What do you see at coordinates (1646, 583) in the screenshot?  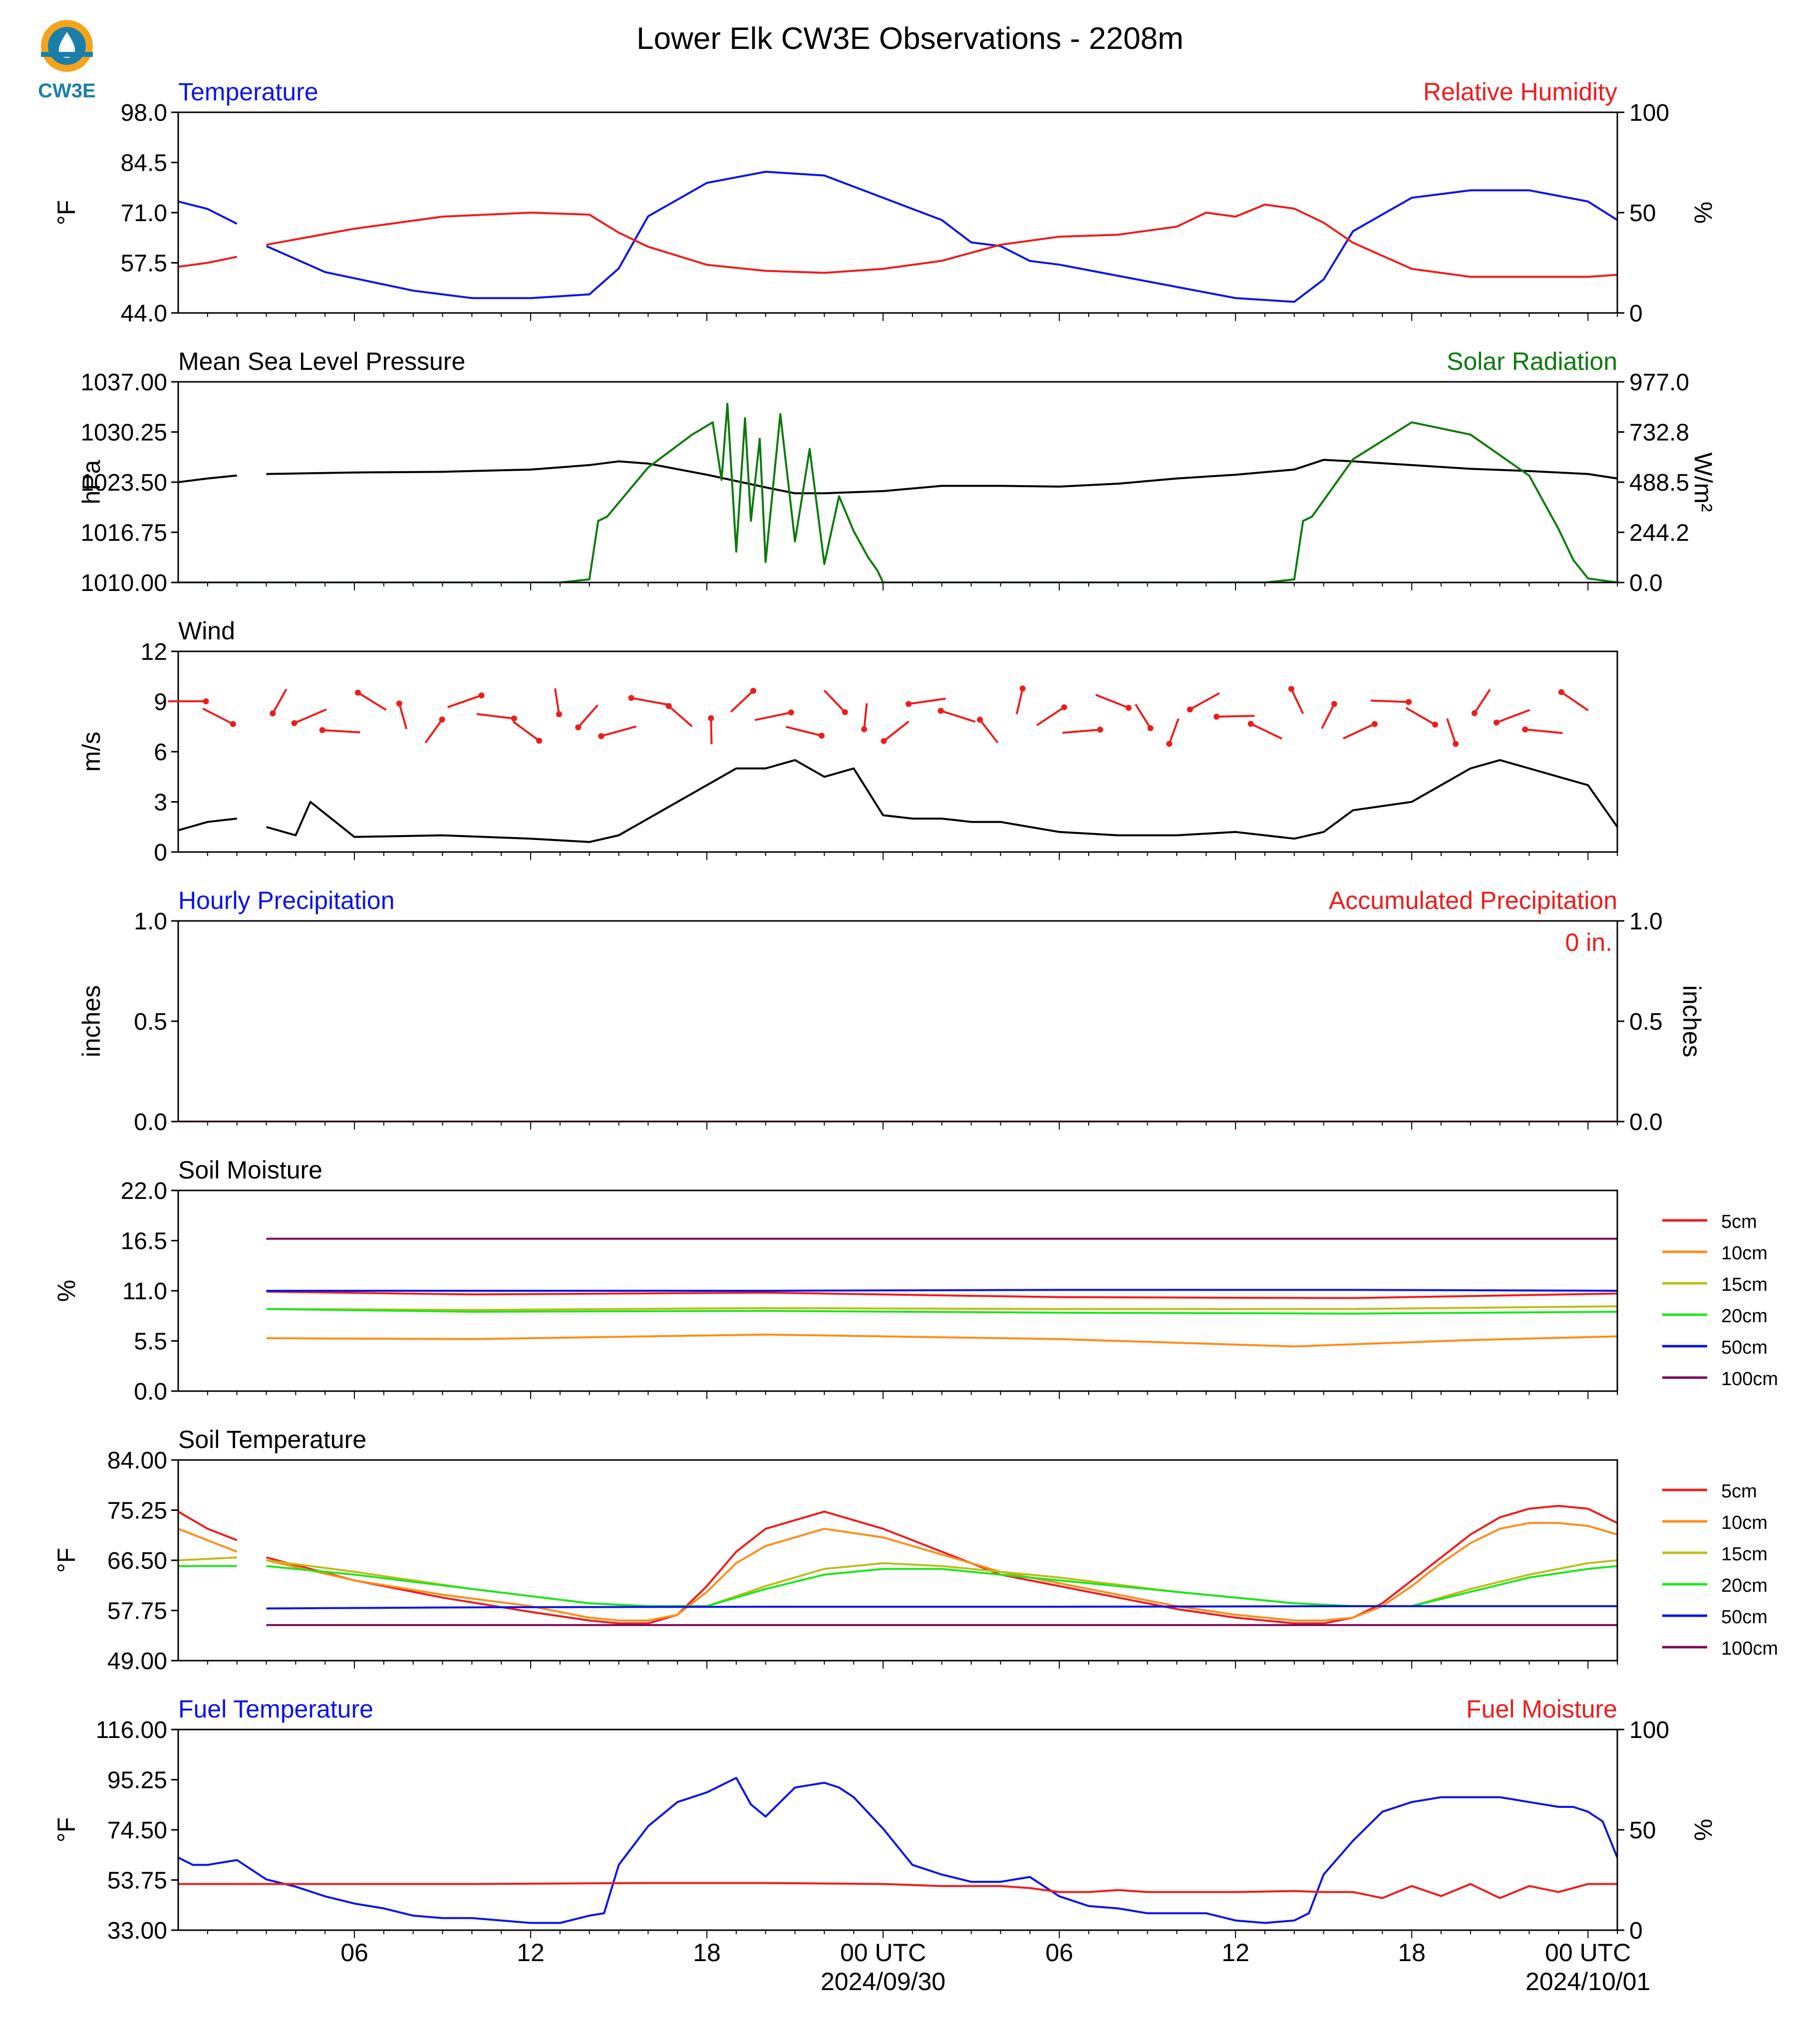 I see `y-tick-label-right: 0.0` at bounding box center [1646, 583].